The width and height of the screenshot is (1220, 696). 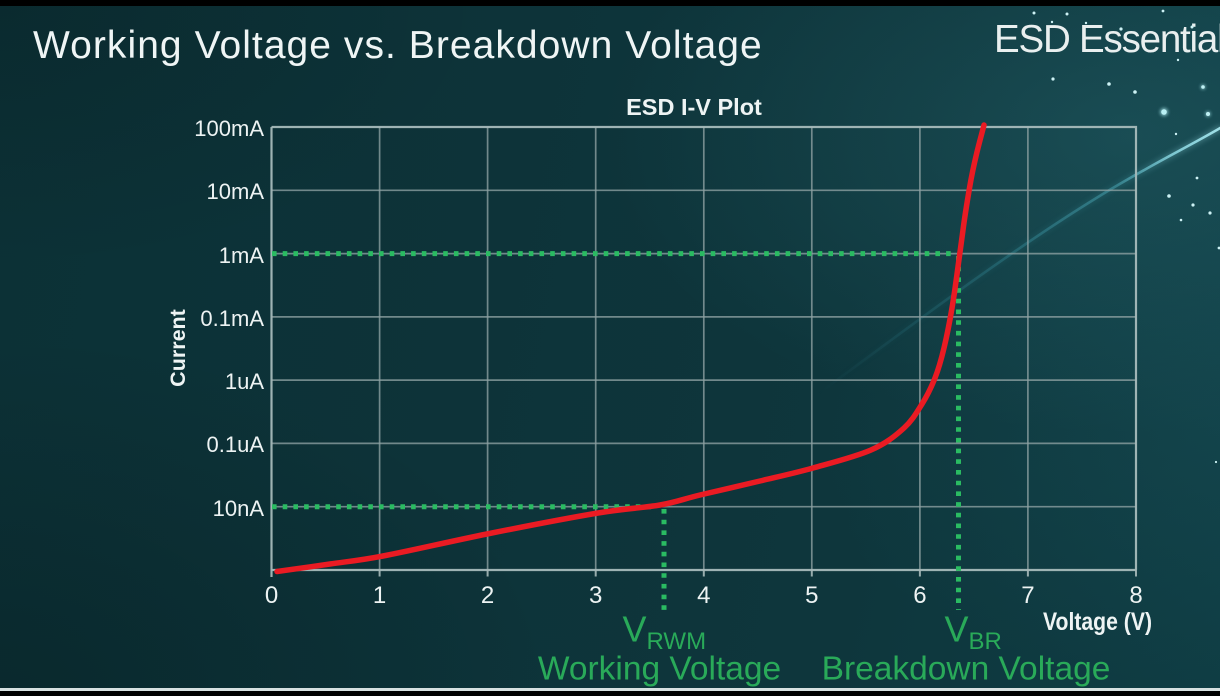 What do you see at coordinates (236, 444) in the screenshot?
I see `svg-text: 0.1uA` at bounding box center [236, 444].